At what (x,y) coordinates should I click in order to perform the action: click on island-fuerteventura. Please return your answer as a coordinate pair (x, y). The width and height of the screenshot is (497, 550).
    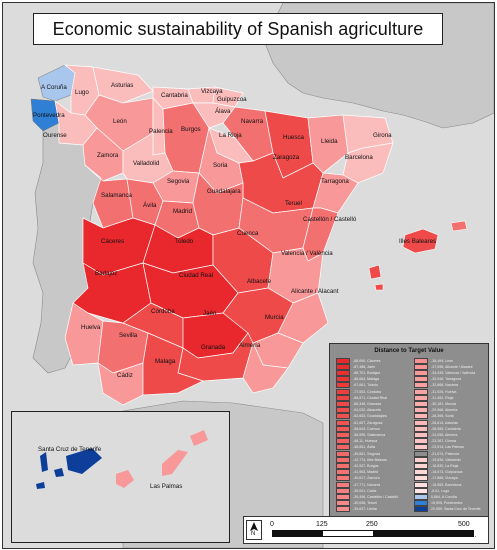
    Looking at the image, I should click on (175, 463).